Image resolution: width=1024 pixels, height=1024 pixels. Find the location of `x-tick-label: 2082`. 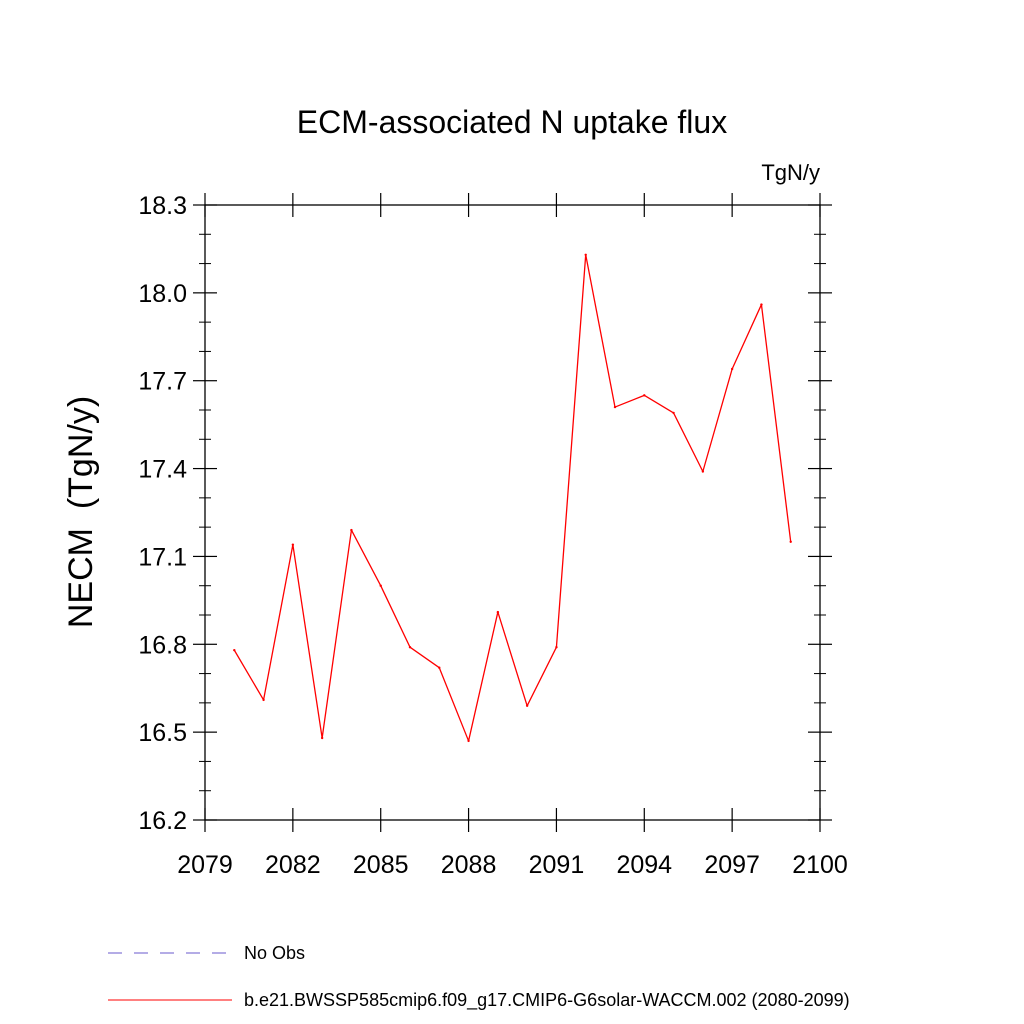

x-tick-label: 2082 is located at coordinates (293, 865).